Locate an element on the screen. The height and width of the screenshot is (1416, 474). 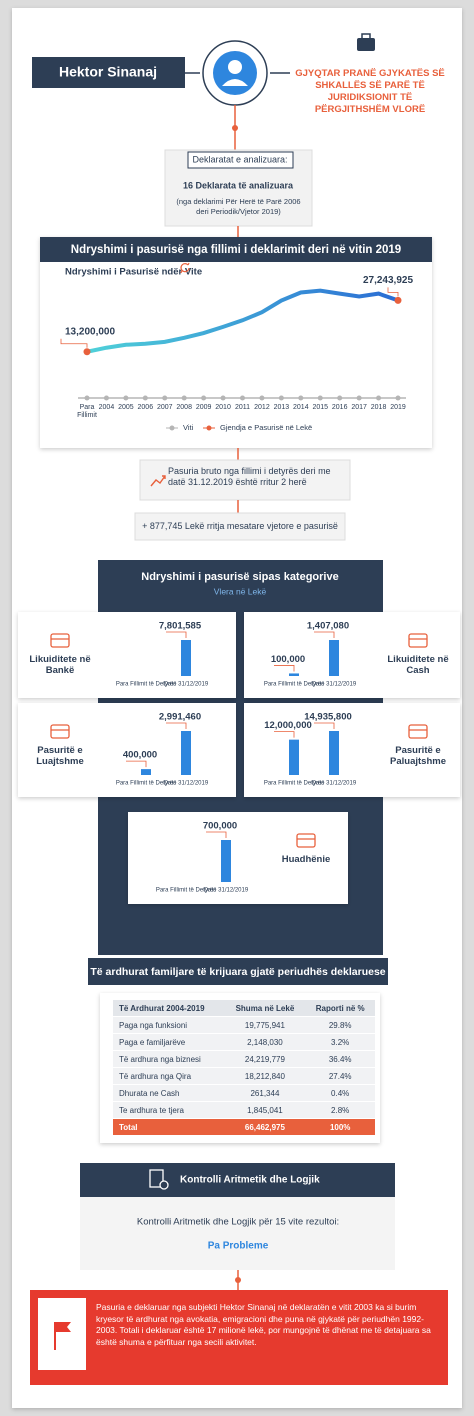
table-row: Total 66,462,975 100% is located at coordinates (244, 1127).